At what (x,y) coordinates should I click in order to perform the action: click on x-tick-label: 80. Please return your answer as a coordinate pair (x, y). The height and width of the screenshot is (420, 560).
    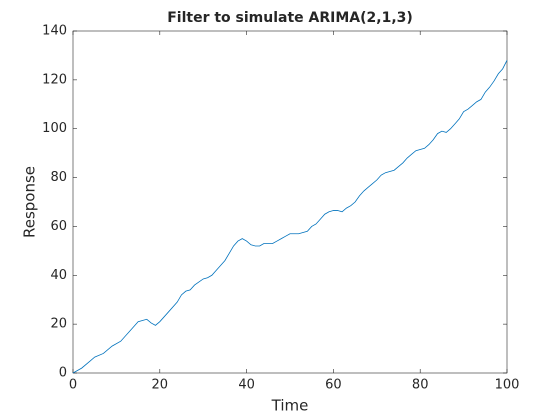
    Looking at the image, I should click on (420, 385).